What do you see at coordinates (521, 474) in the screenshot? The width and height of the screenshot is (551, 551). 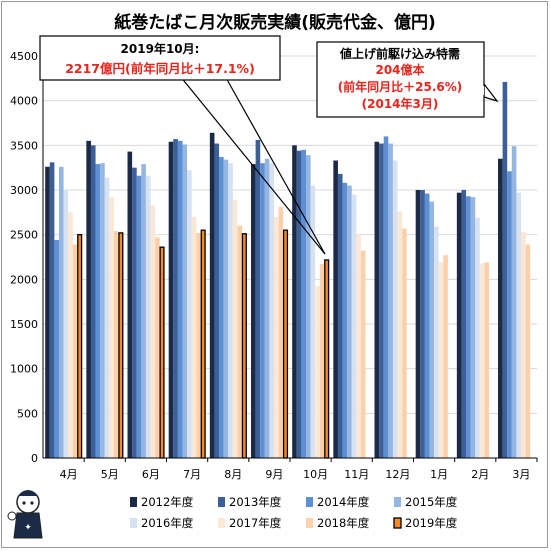 I see `x-tick-label: 3月` at bounding box center [521, 474].